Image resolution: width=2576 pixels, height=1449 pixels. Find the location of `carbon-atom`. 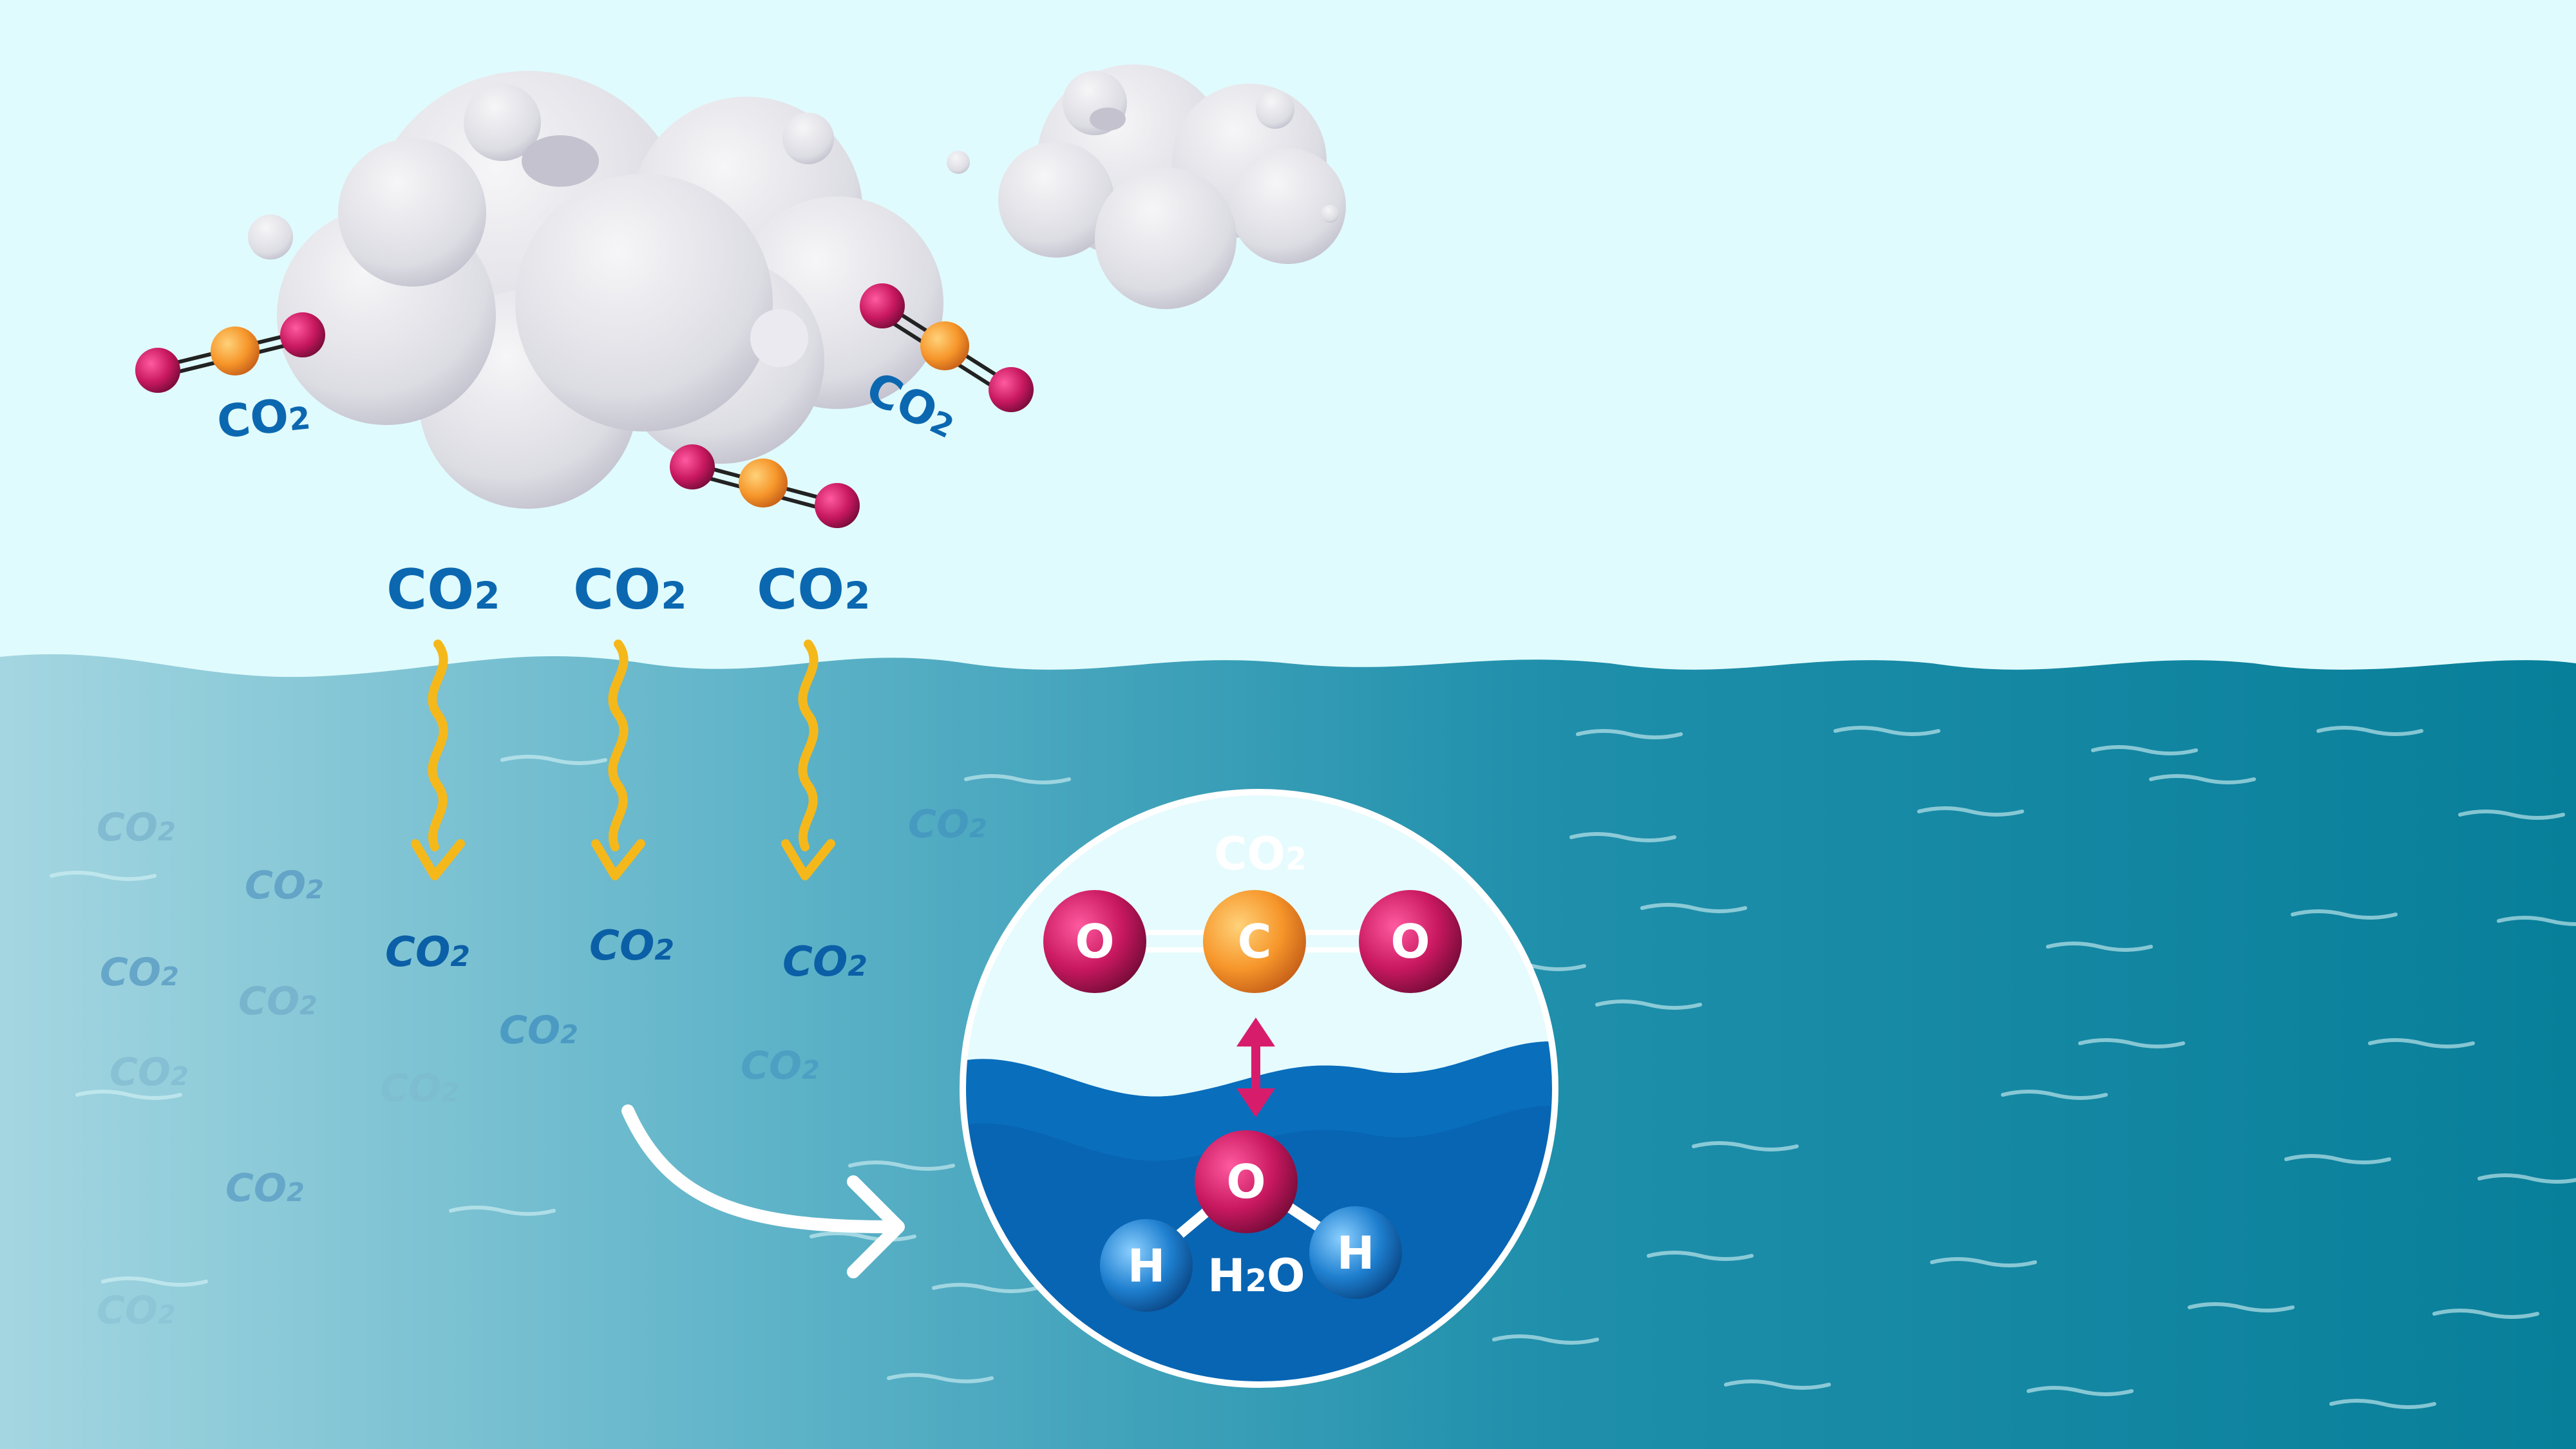

carbon-atom is located at coordinates (1254, 942).